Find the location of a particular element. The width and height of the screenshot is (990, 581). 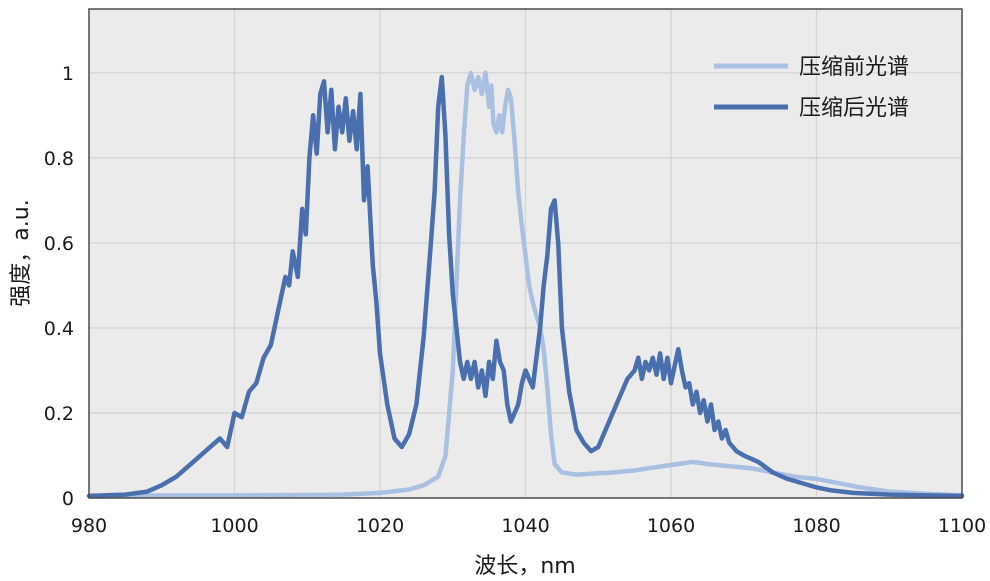

y-axis-title: 强度，a.u. is located at coordinates (21, 252).